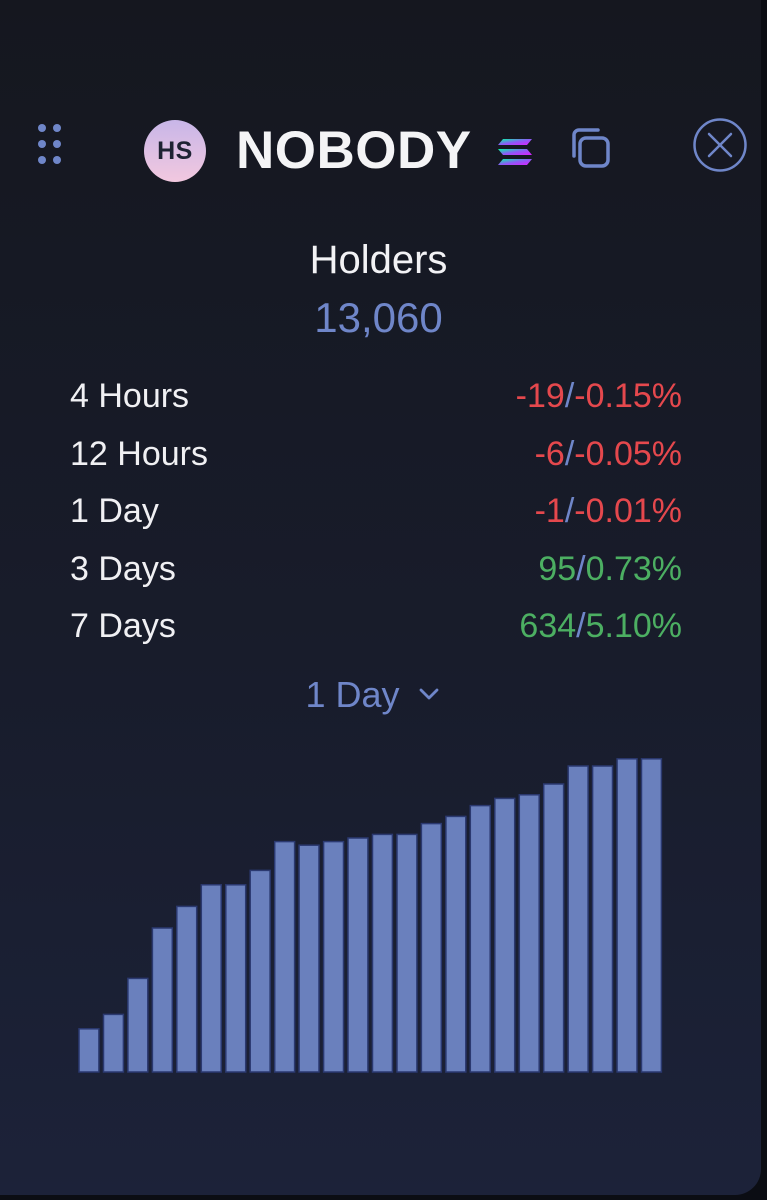 This screenshot has height=1200, width=767. Describe the element at coordinates (378, 260) in the screenshot. I see `holders-title: Holders` at that location.